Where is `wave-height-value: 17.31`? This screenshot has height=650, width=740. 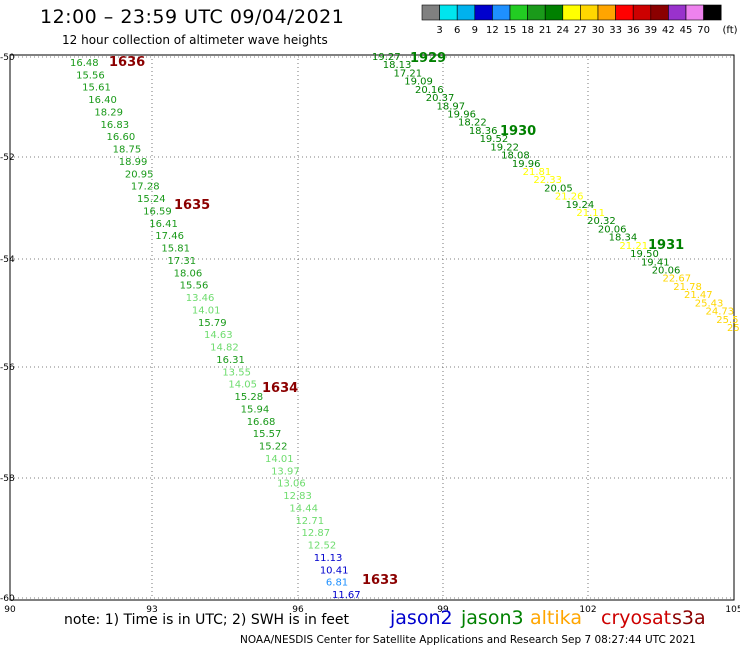
wave-height-value: 17.31 is located at coordinates (181, 261).